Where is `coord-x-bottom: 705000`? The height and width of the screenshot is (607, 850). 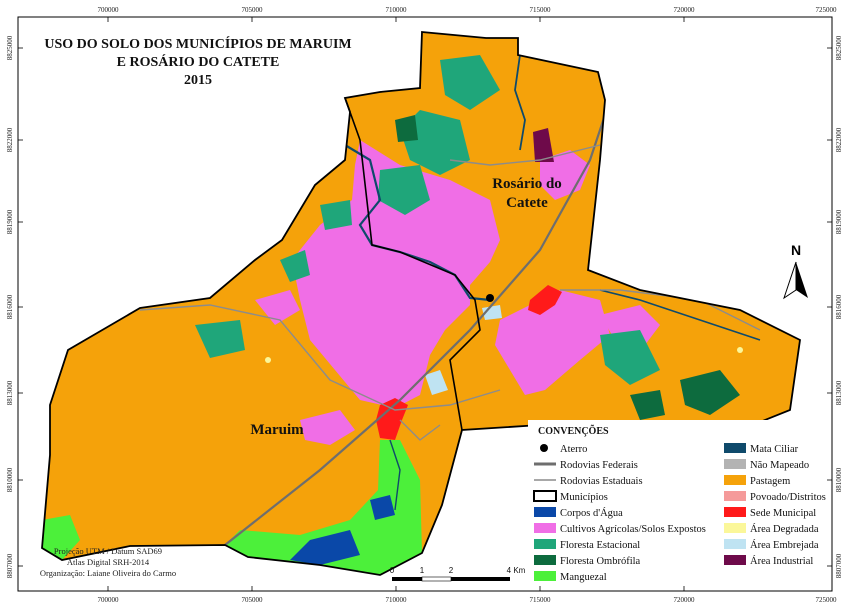 coord-x-bottom: 705000 is located at coordinates (253, 600).